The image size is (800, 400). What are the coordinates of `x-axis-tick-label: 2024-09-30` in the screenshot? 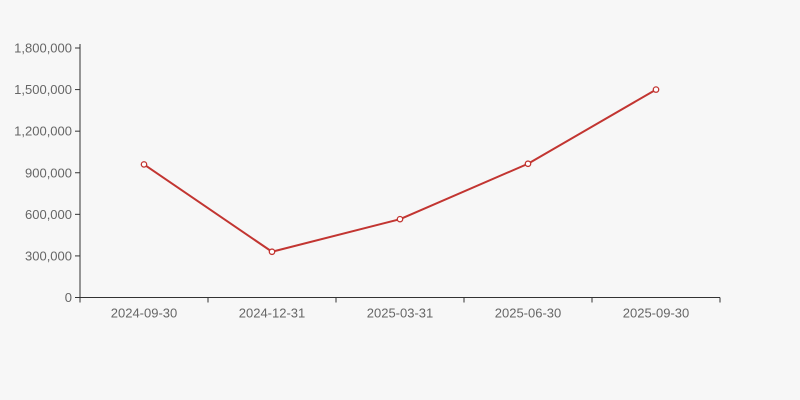 It's located at (144, 313).